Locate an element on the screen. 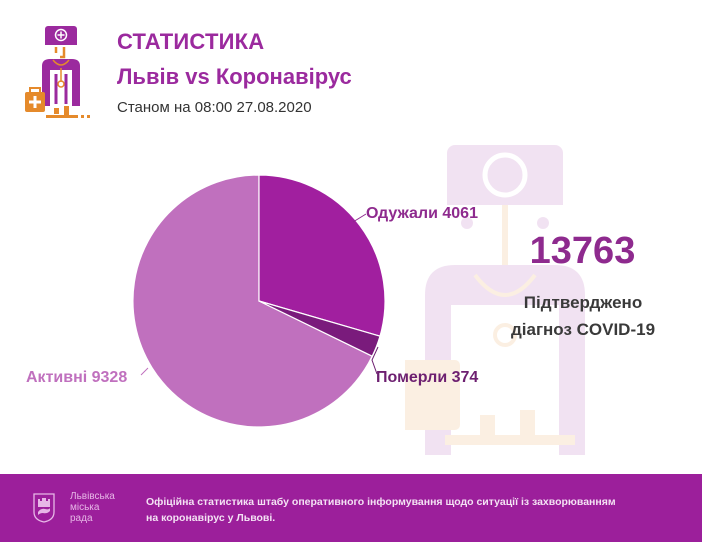  doctor-with-medkit-icon is located at coordinates (57, 72).